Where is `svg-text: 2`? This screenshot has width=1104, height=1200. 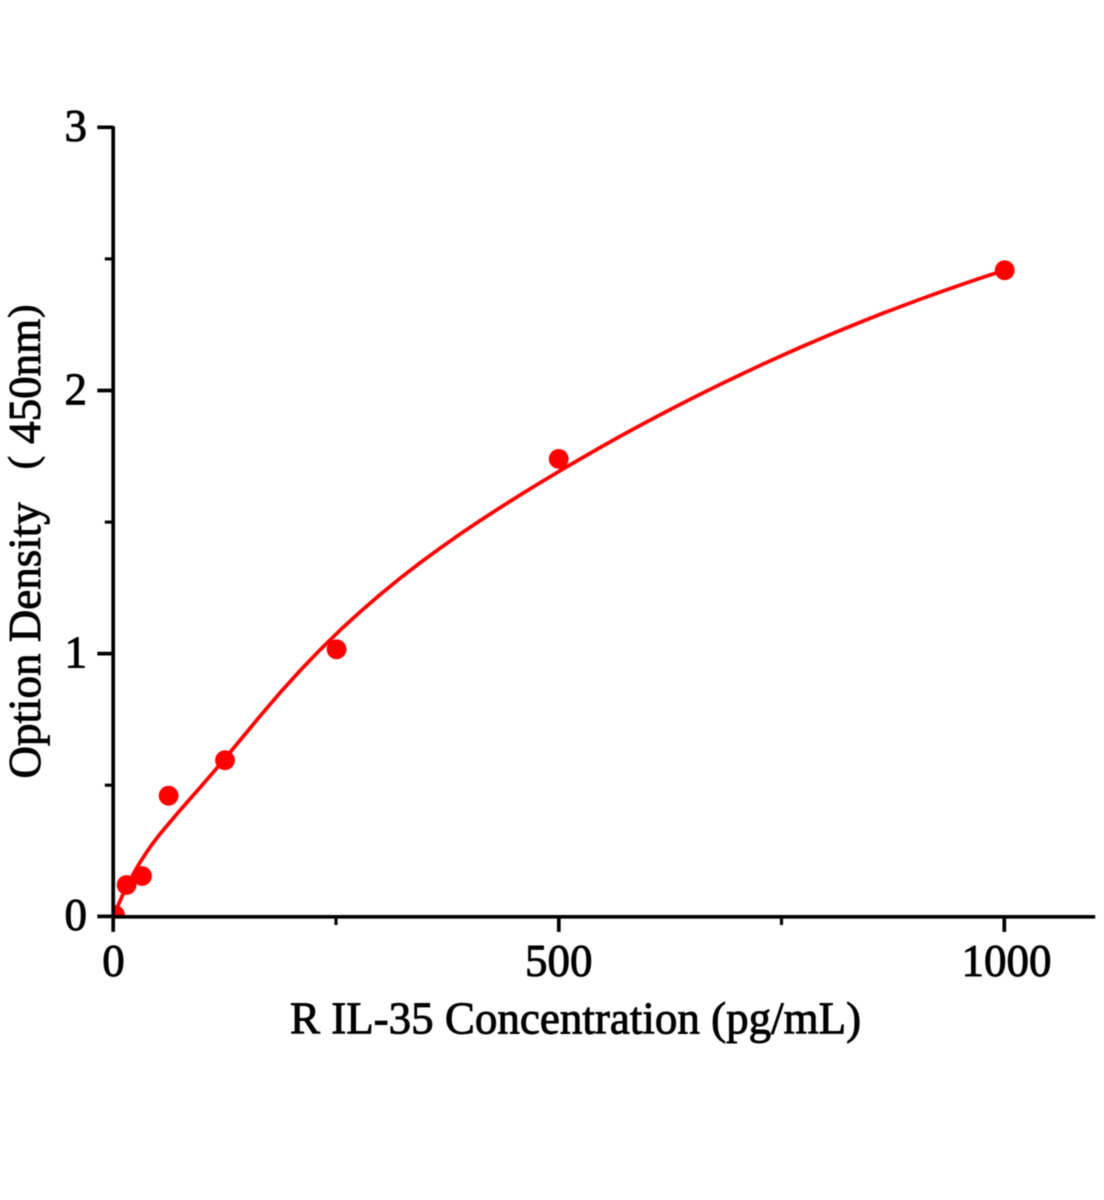
svg-text: 2 is located at coordinates (76, 389).